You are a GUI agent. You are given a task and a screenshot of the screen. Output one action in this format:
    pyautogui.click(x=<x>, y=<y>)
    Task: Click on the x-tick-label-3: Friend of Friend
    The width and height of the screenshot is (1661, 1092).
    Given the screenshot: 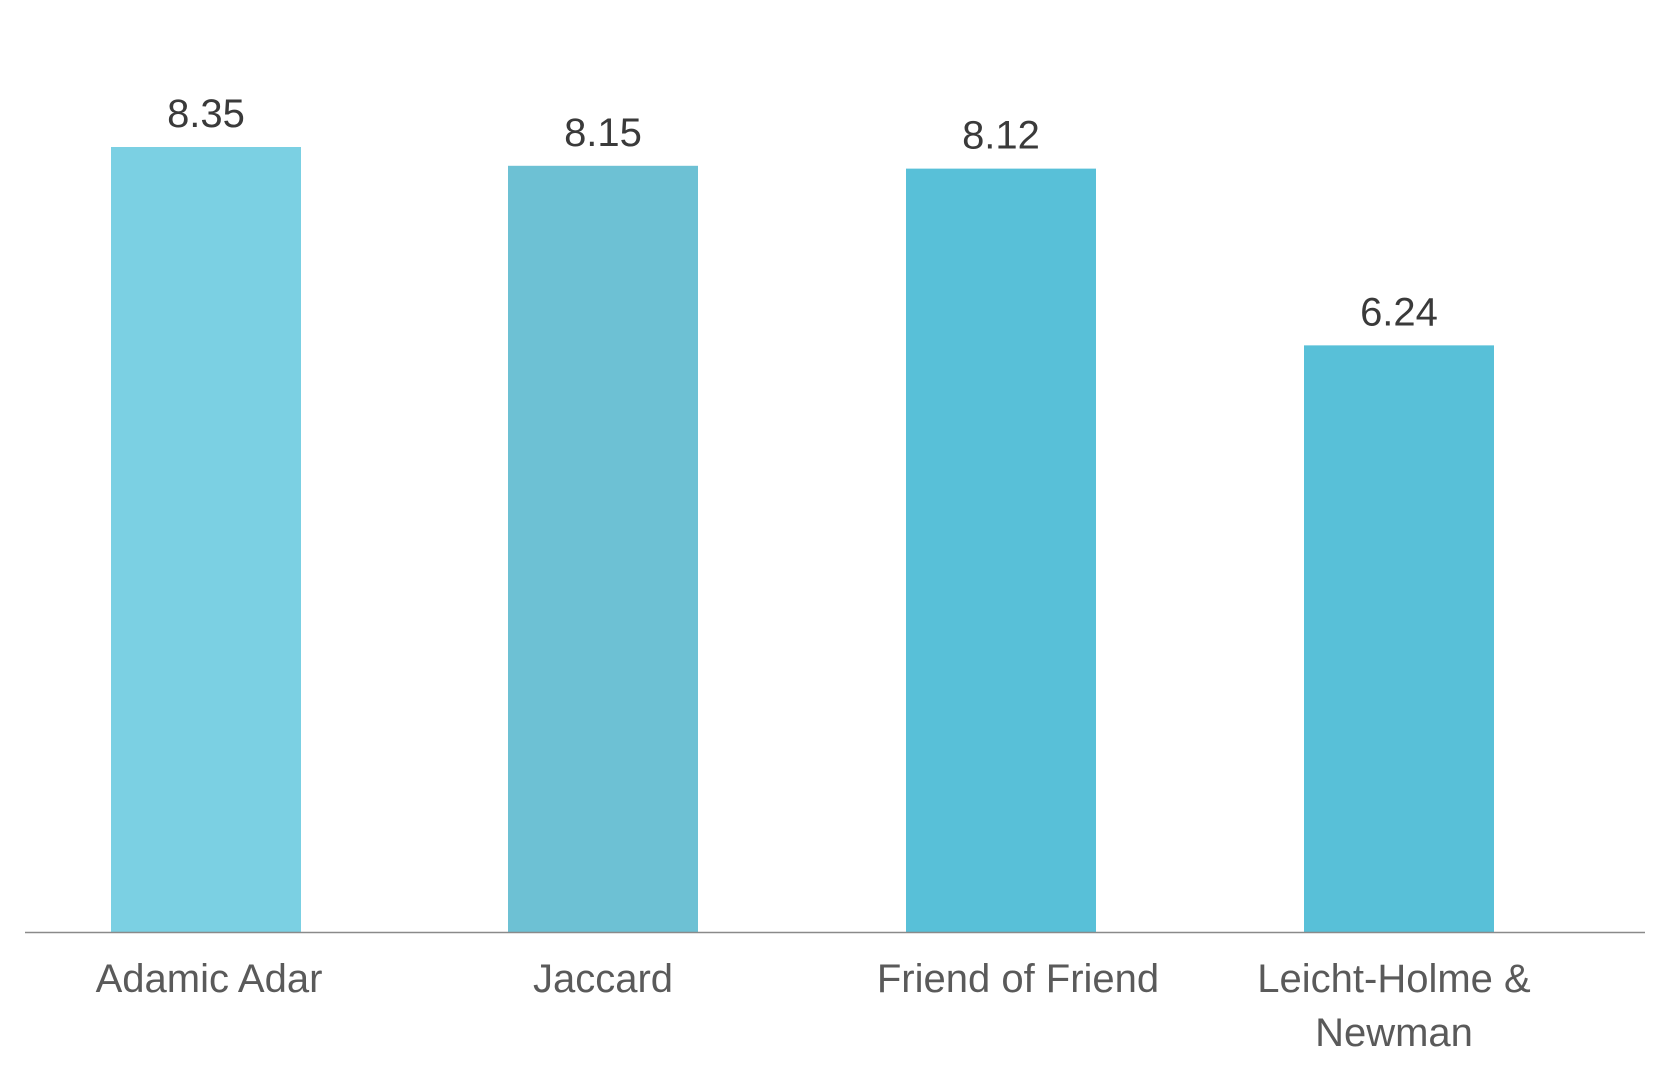 What is the action you would take?
    pyautogui.click(x=1018, y=979)
    